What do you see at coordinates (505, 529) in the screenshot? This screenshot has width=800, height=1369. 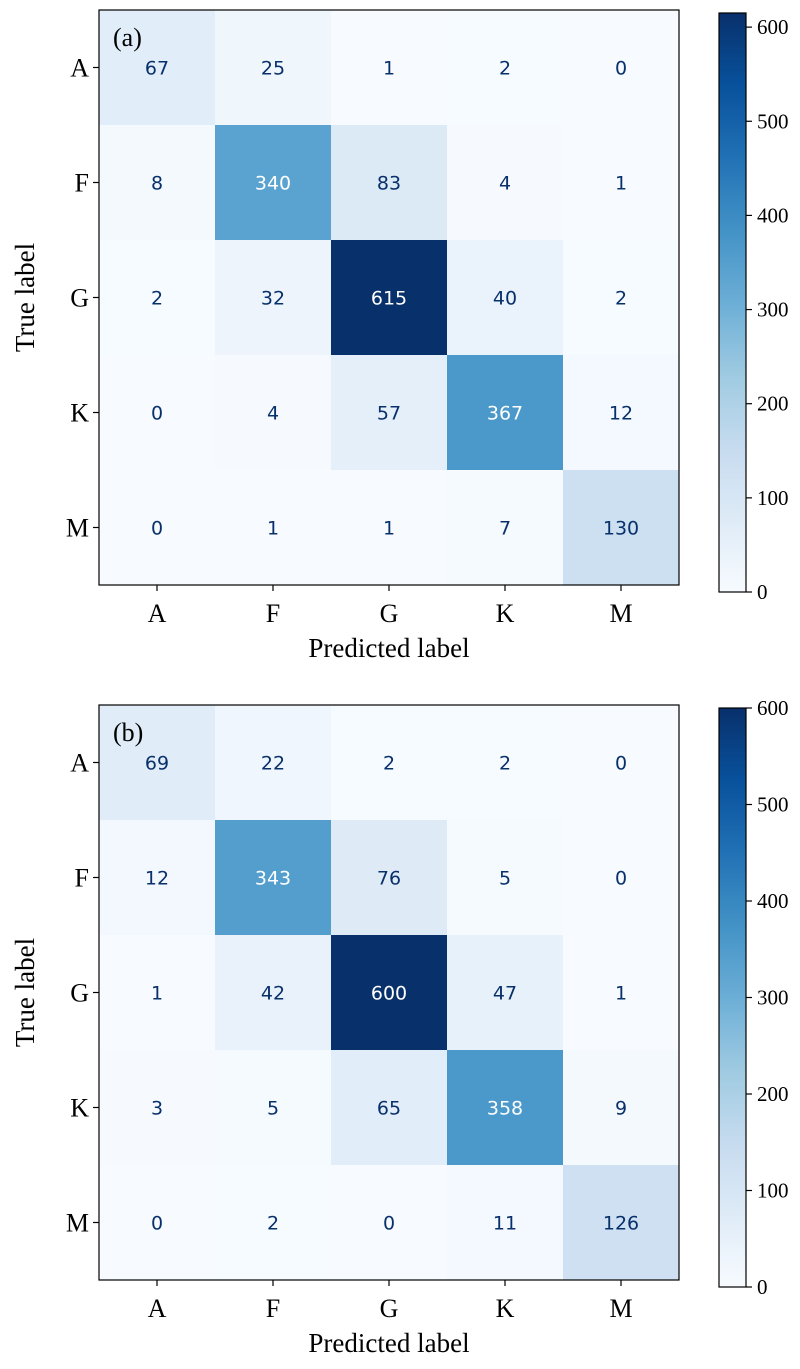 I see `cell-value-label: 7` at bounding box center [505, 529].